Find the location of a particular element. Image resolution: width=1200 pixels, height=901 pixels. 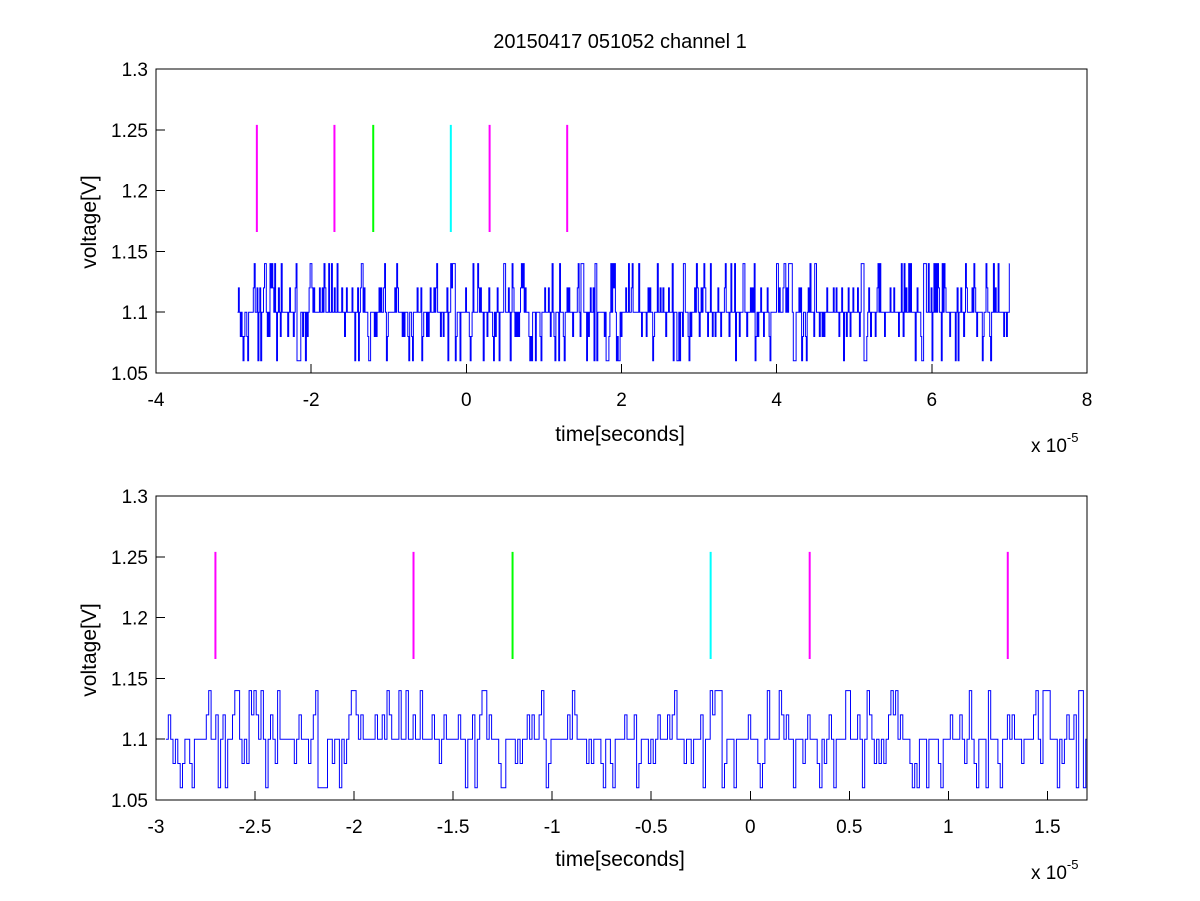

bottom-x-exponent-label: x 10-5 is located at coordinates (1054, 870).